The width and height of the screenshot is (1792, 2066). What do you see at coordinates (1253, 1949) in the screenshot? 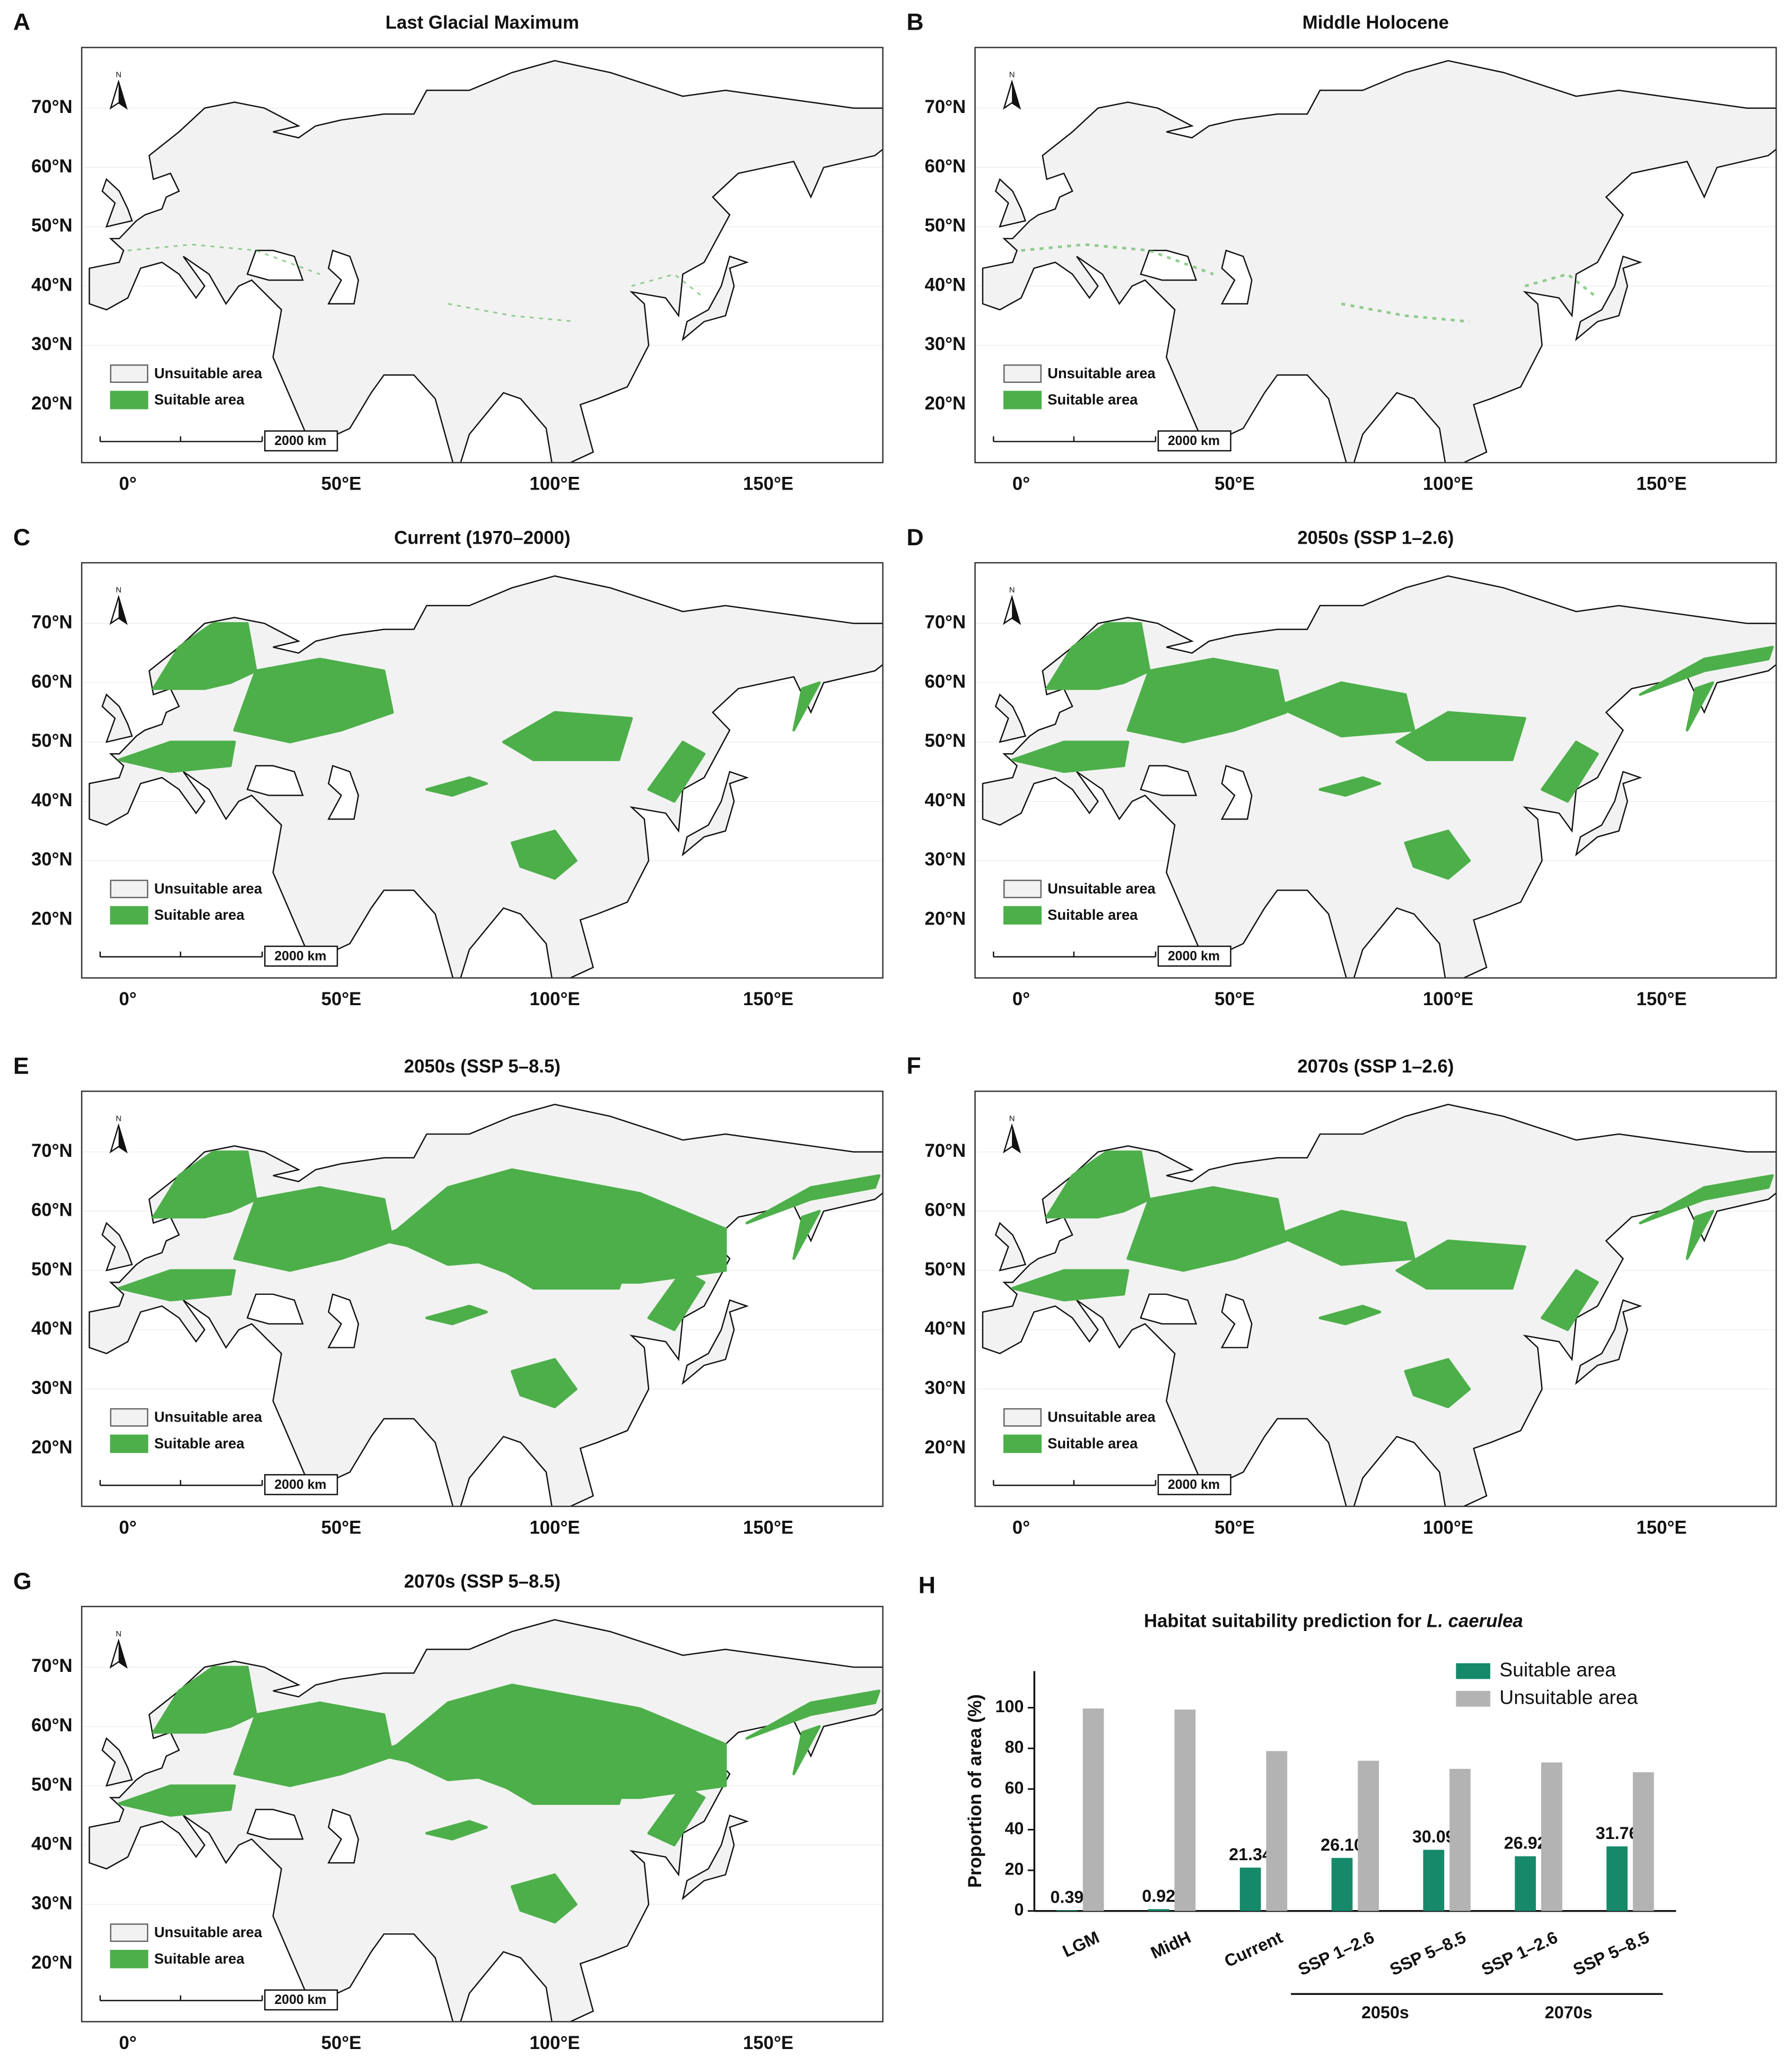
I see `x-tick-label: Current` at bounding box center [1253, 1949].